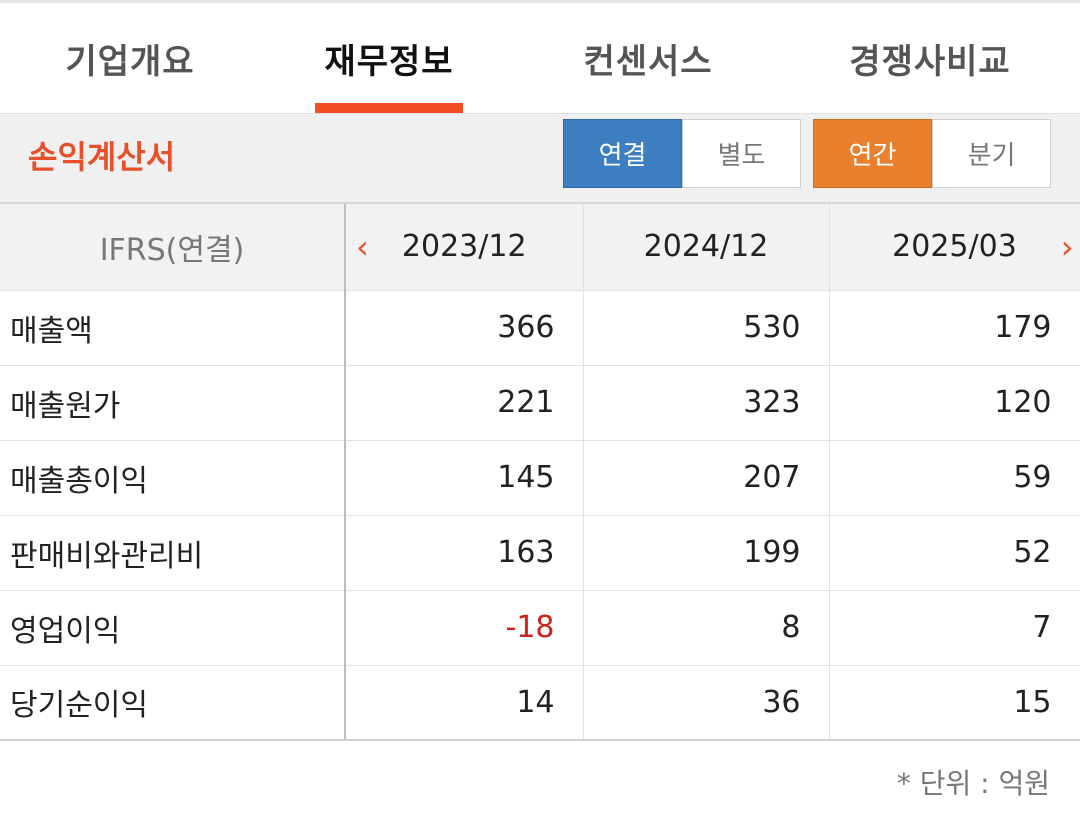 The image size is (1080, 816). What do you see at coordinates (464, 553) in the screenshot?
I see `cell-value: 163` at bounding box center [464, 553].